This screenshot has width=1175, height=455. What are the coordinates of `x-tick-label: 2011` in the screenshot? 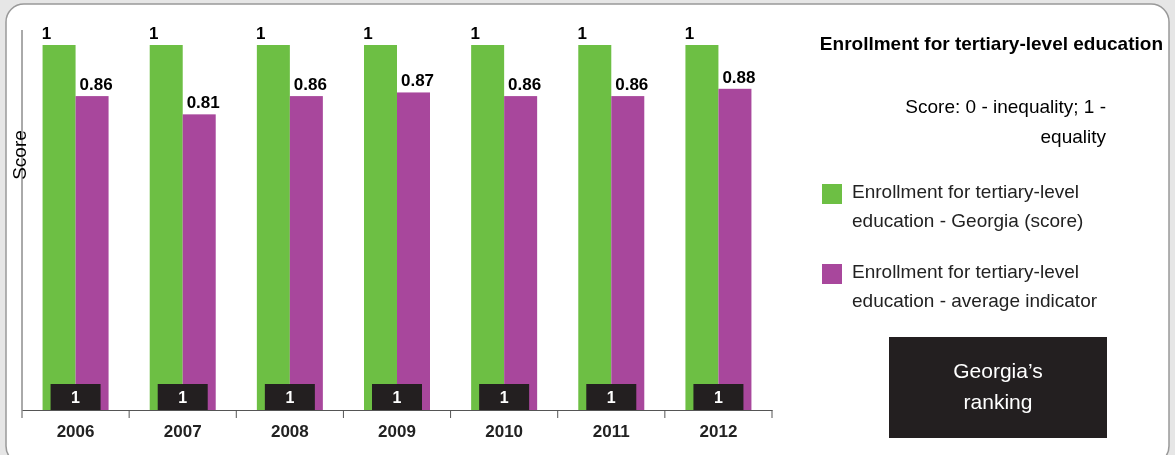 It's located at (611, 431).